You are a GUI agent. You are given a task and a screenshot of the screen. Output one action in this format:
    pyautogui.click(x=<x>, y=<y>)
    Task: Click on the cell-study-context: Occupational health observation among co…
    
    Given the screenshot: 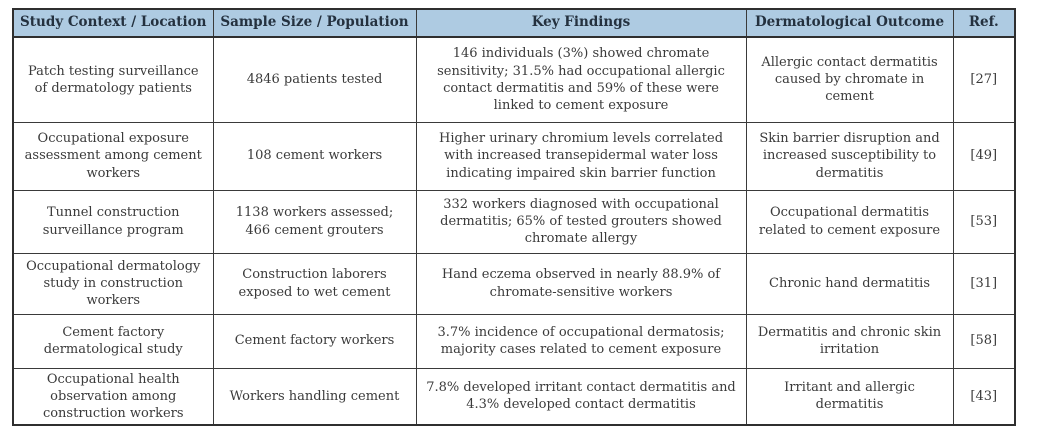 What is the action you would take?
    pyautogui.click(x=113, y=396)
    